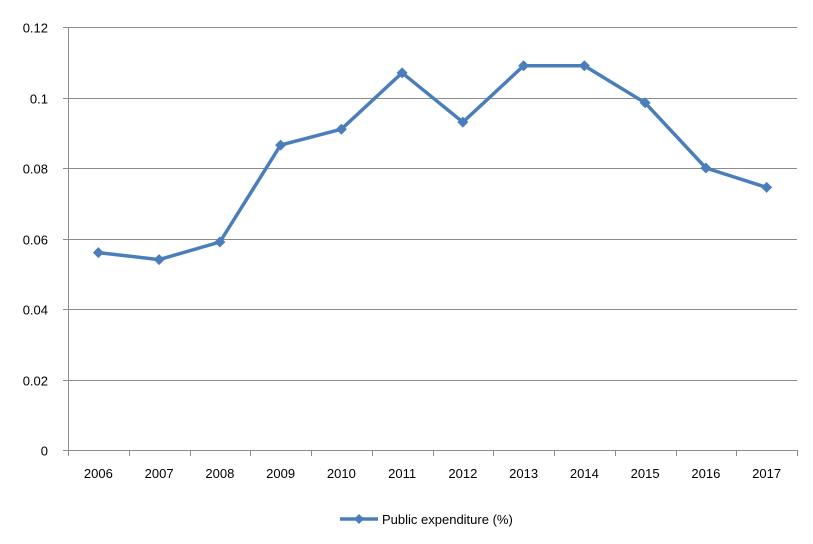 The image size is (813, 544). What do you see at coordinates (280, 473) in the screenshot?
I see `x-tick-label: 2009` at bounding box center [280, 473].